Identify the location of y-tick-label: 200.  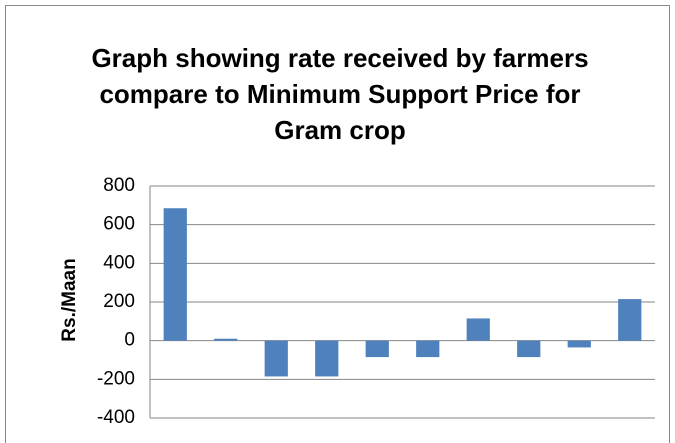
(119, 301).